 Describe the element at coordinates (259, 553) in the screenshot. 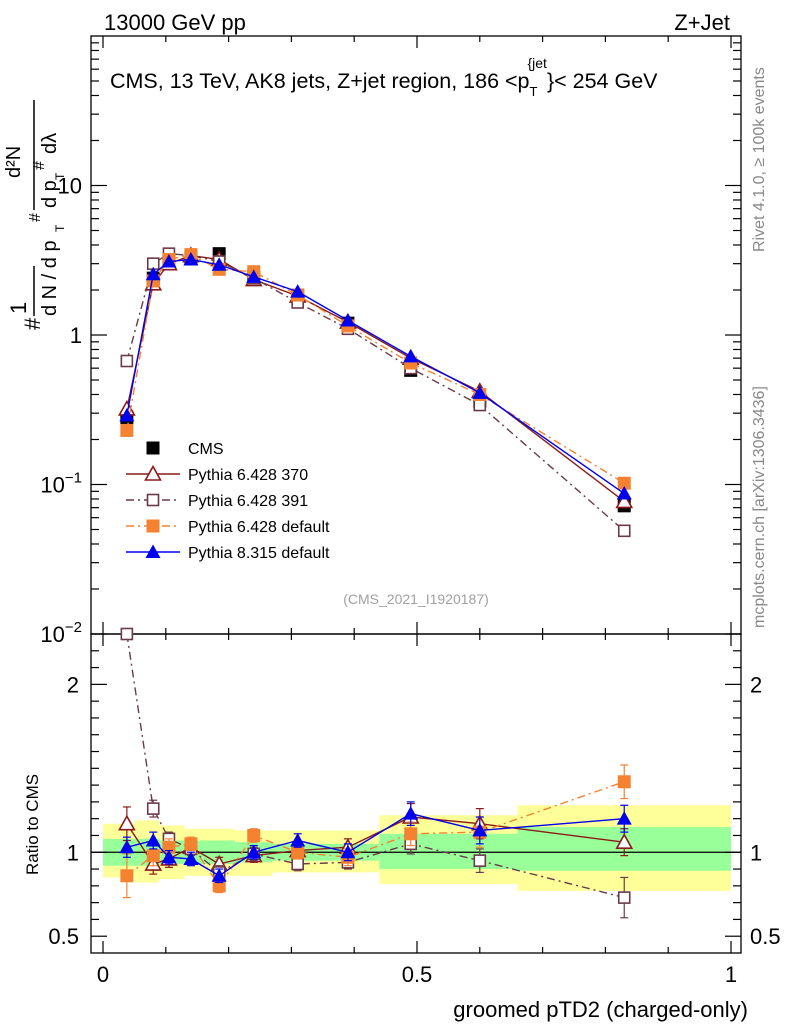

I see `legend-label: Pythia 8.315 default` at that location.